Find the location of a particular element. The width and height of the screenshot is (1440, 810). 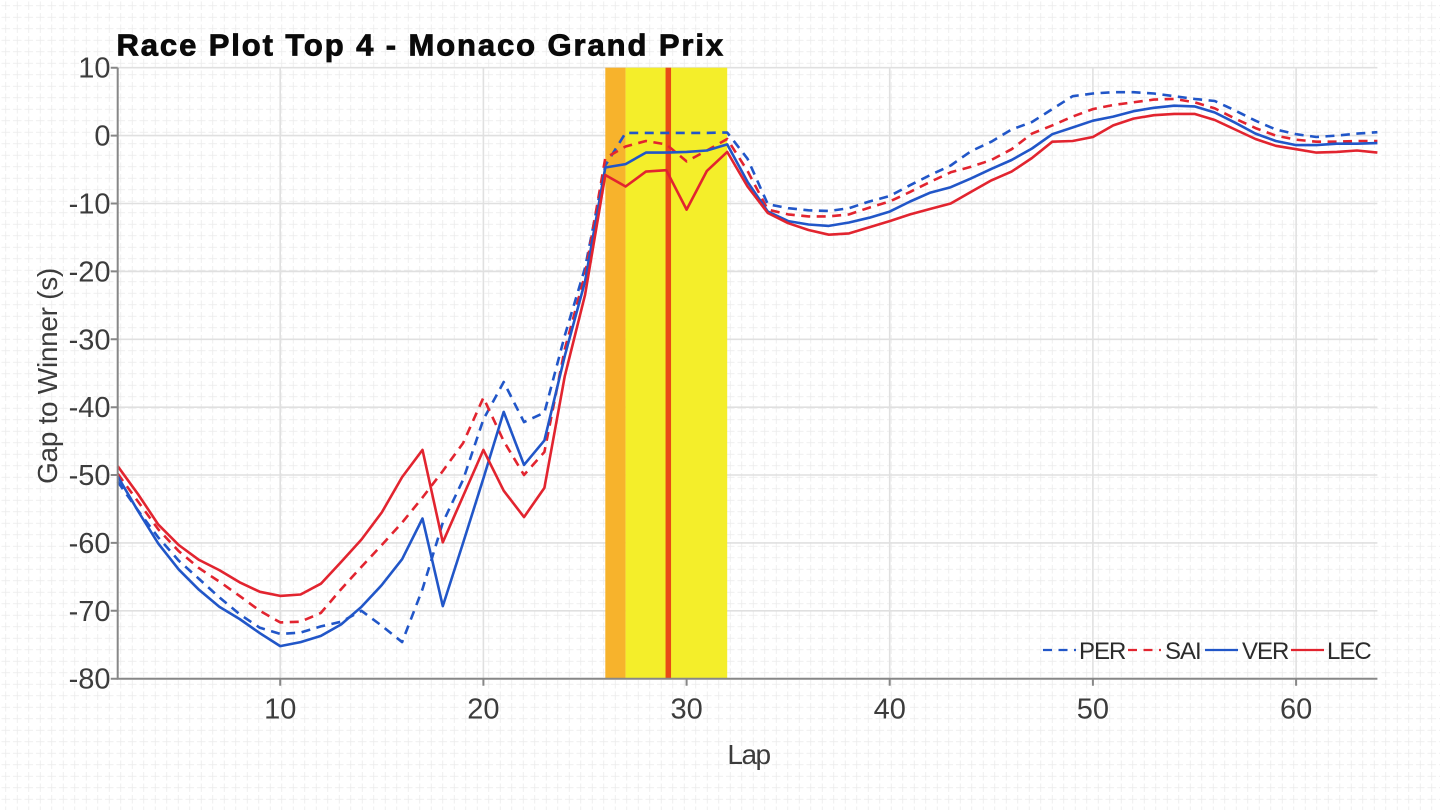

svg-text: 20 is located at coordinates (483, 710).